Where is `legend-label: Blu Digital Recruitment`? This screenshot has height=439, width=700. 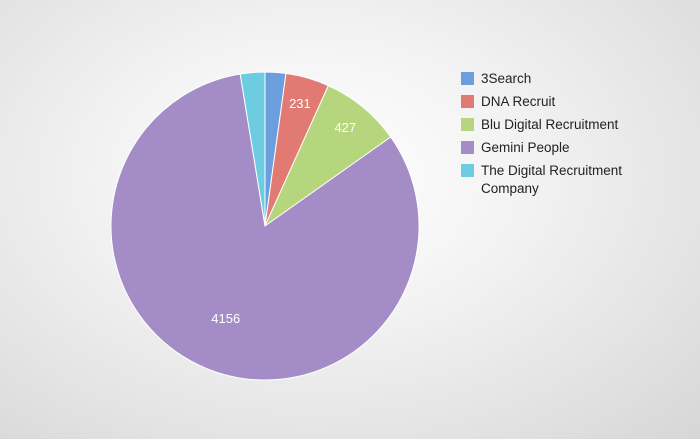 legend-label: Blu Digital Recruitment is located at coordinates (550, 124).